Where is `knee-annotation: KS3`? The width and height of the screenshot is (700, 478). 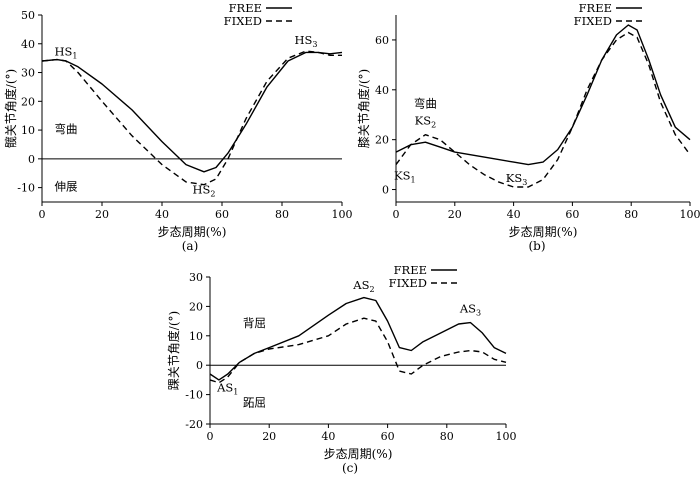 knee-annotation: KS3 is located at coordinates (517, 179).